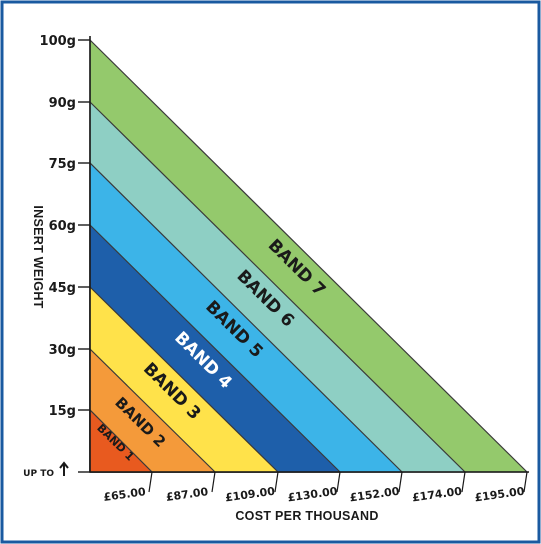 This screenshot has width=541, height=544. What do you see at coordinates (62, 350) in the screenshot?
I see `y-tick-label: 30g` at bounding box center [62, 350].